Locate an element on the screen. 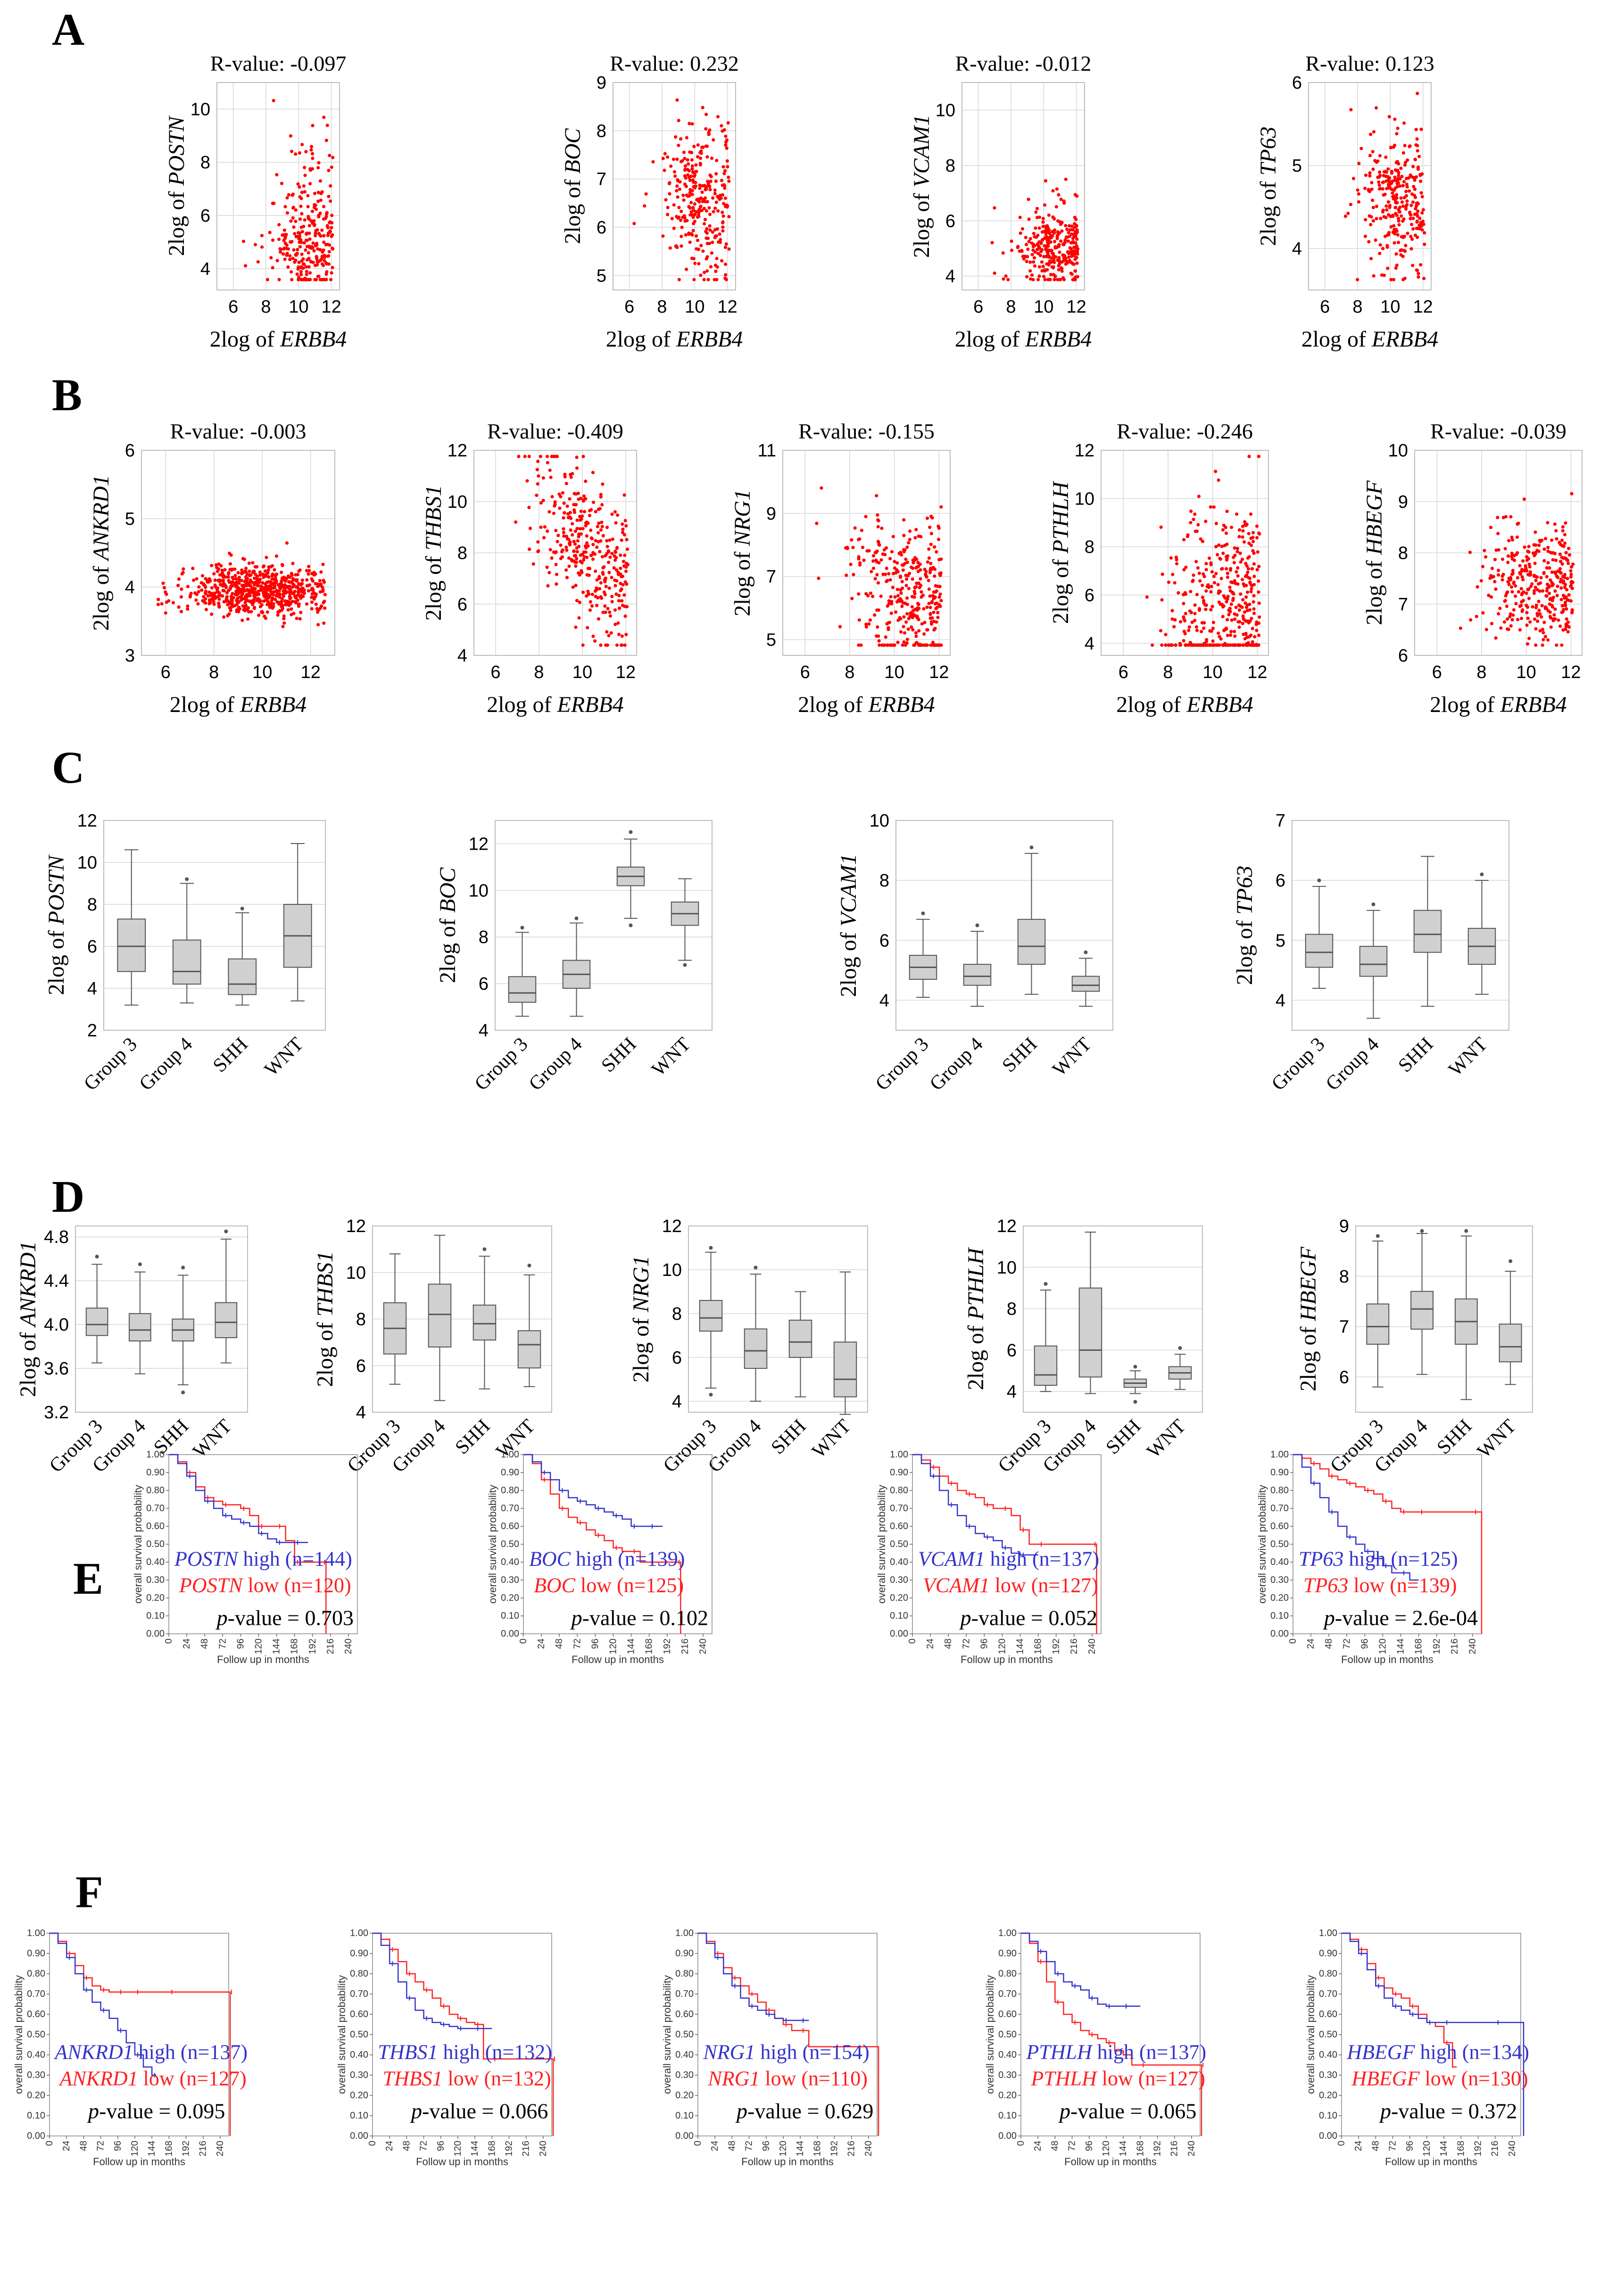  km-line-high is located at coordinates (975, 1505).